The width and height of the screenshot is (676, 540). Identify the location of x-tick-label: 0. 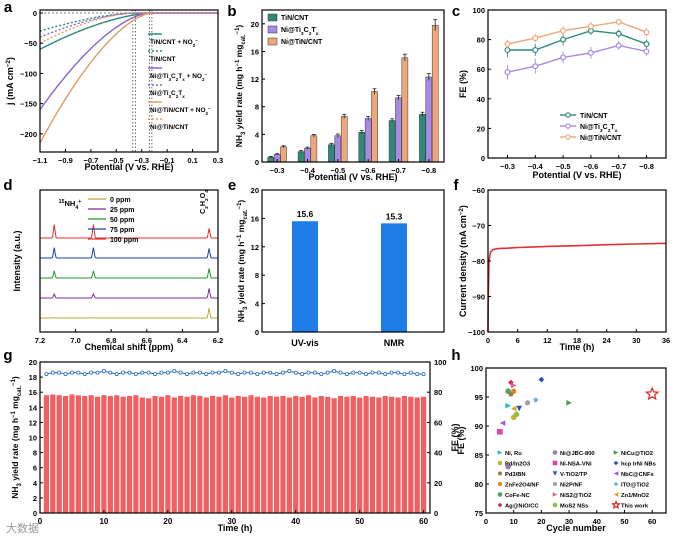
(486, 521).